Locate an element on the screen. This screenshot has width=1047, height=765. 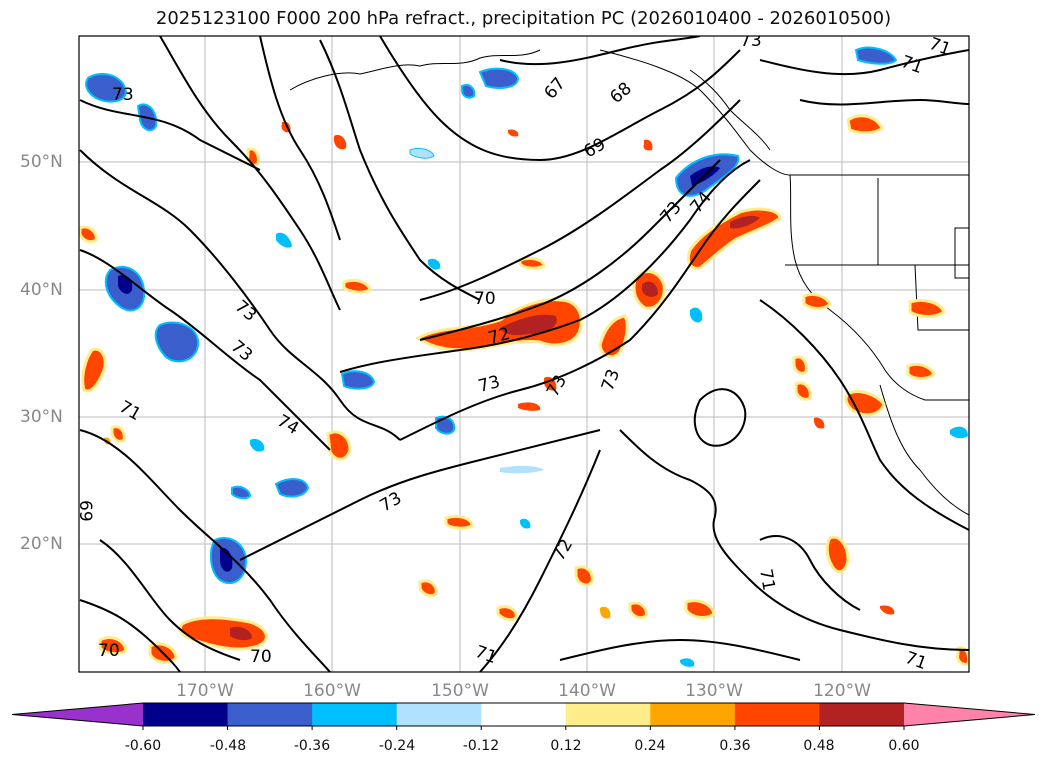
lat-label: 30°N is located at coordinates (41, 417).